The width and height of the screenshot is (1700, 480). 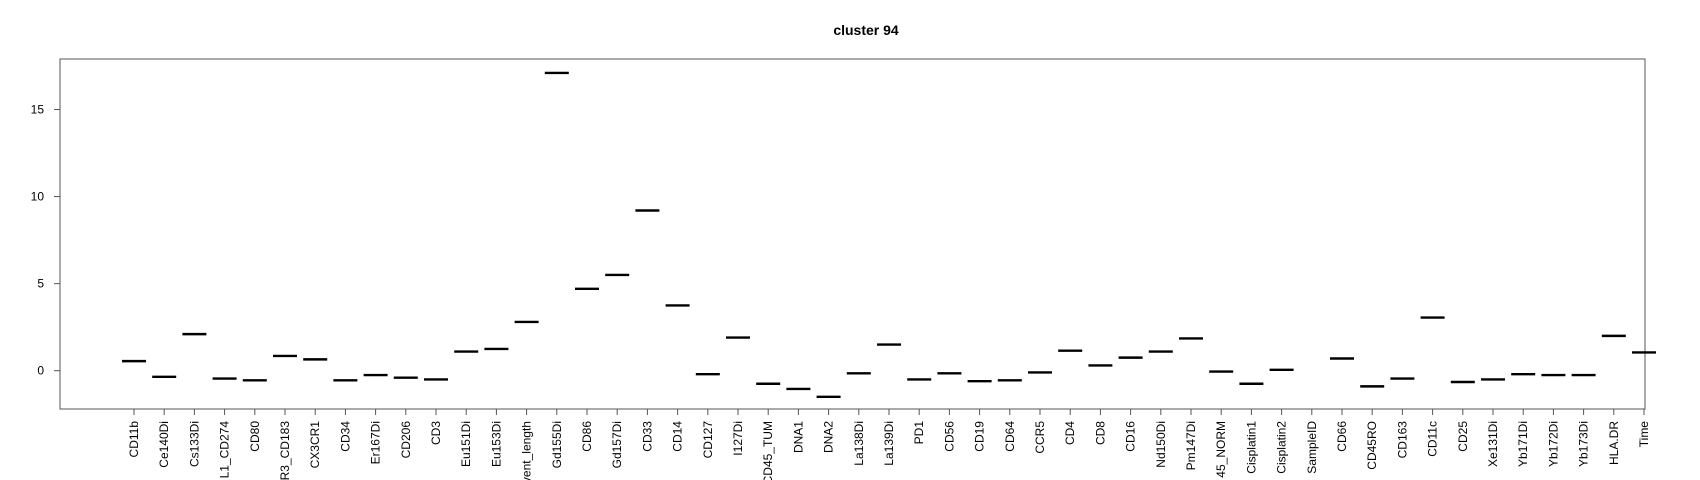 I want to click on x-tick-label: Pm147Di, so click(x=1191, y=445).